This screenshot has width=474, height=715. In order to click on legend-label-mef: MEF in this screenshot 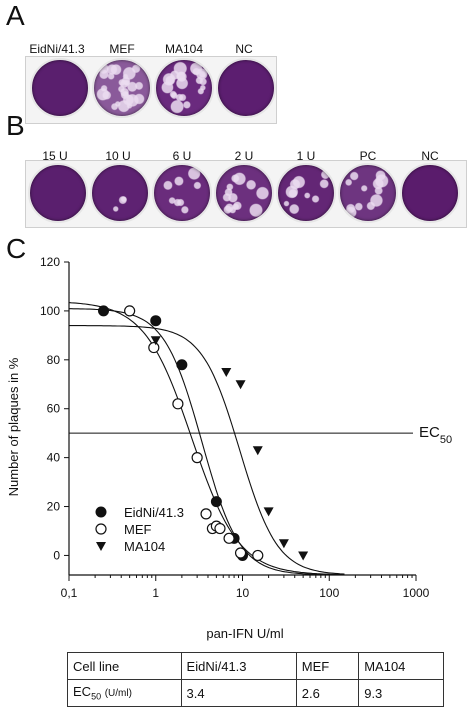, I will do `click(138, 529)`.